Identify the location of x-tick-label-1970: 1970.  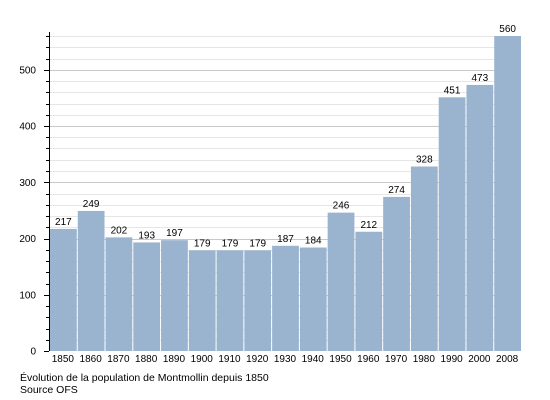
(396, 359).